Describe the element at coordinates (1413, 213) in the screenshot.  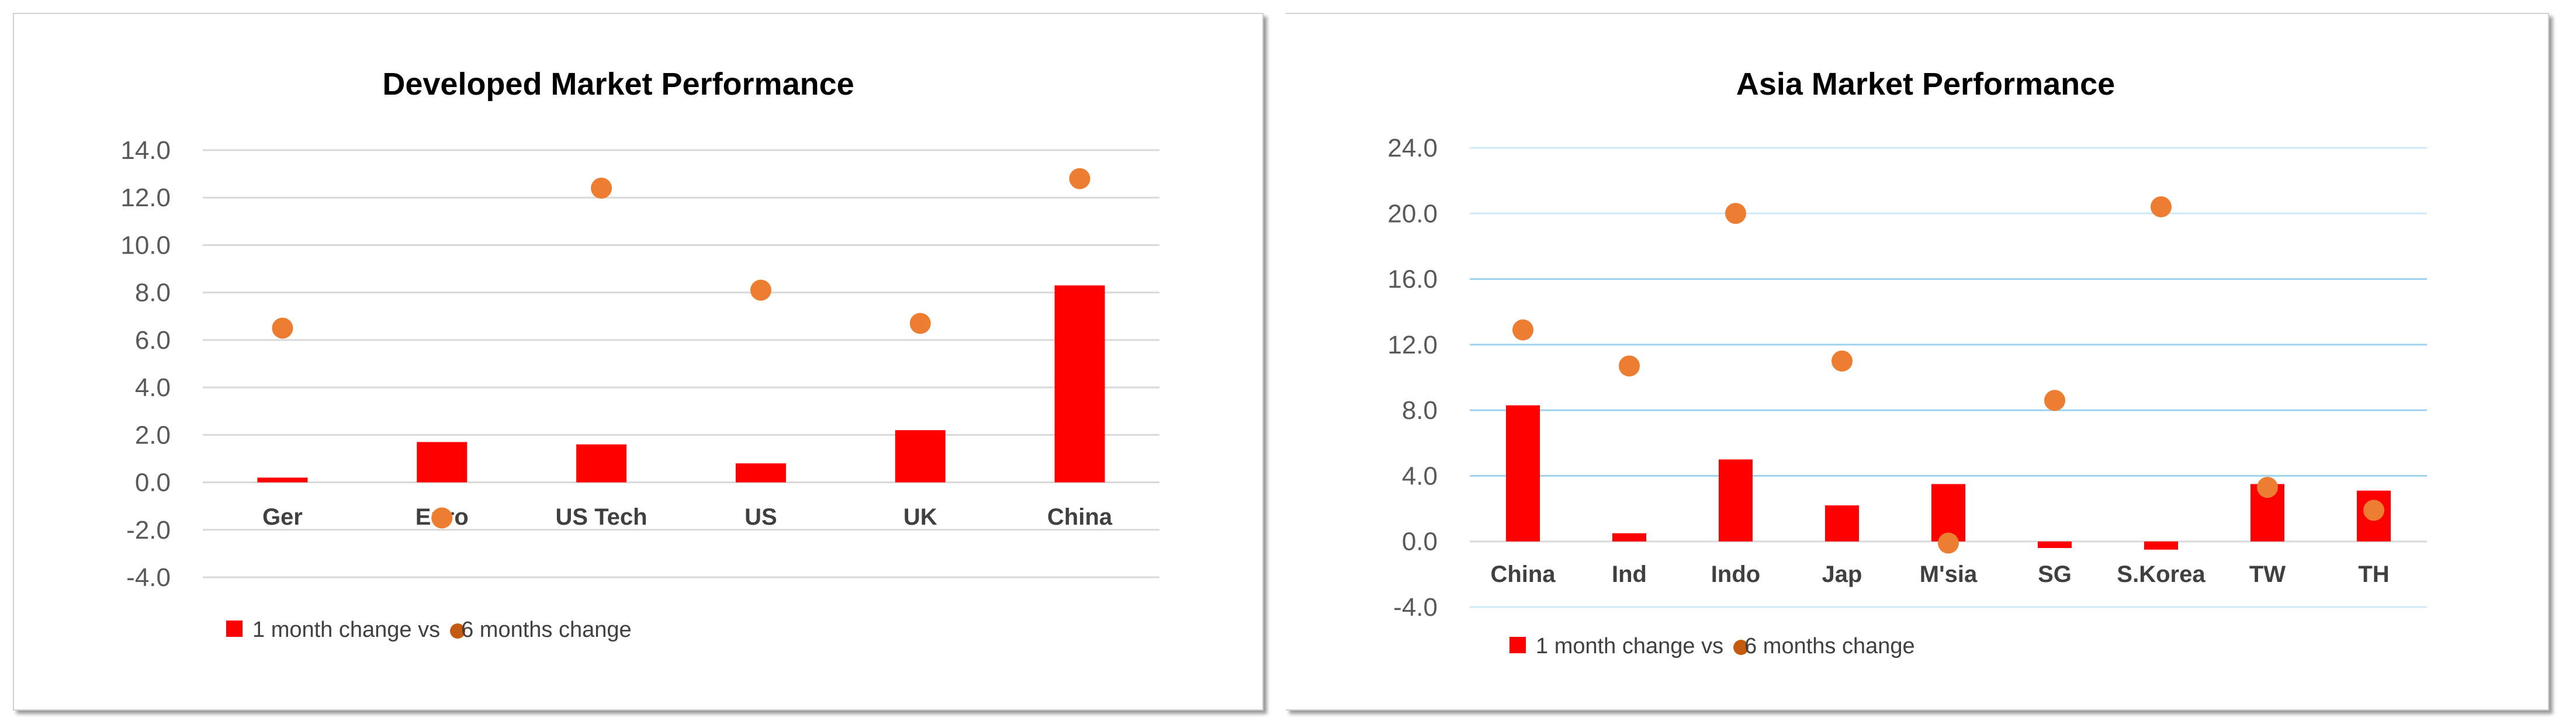
I see `y-tick-label: 20.0` at that location.